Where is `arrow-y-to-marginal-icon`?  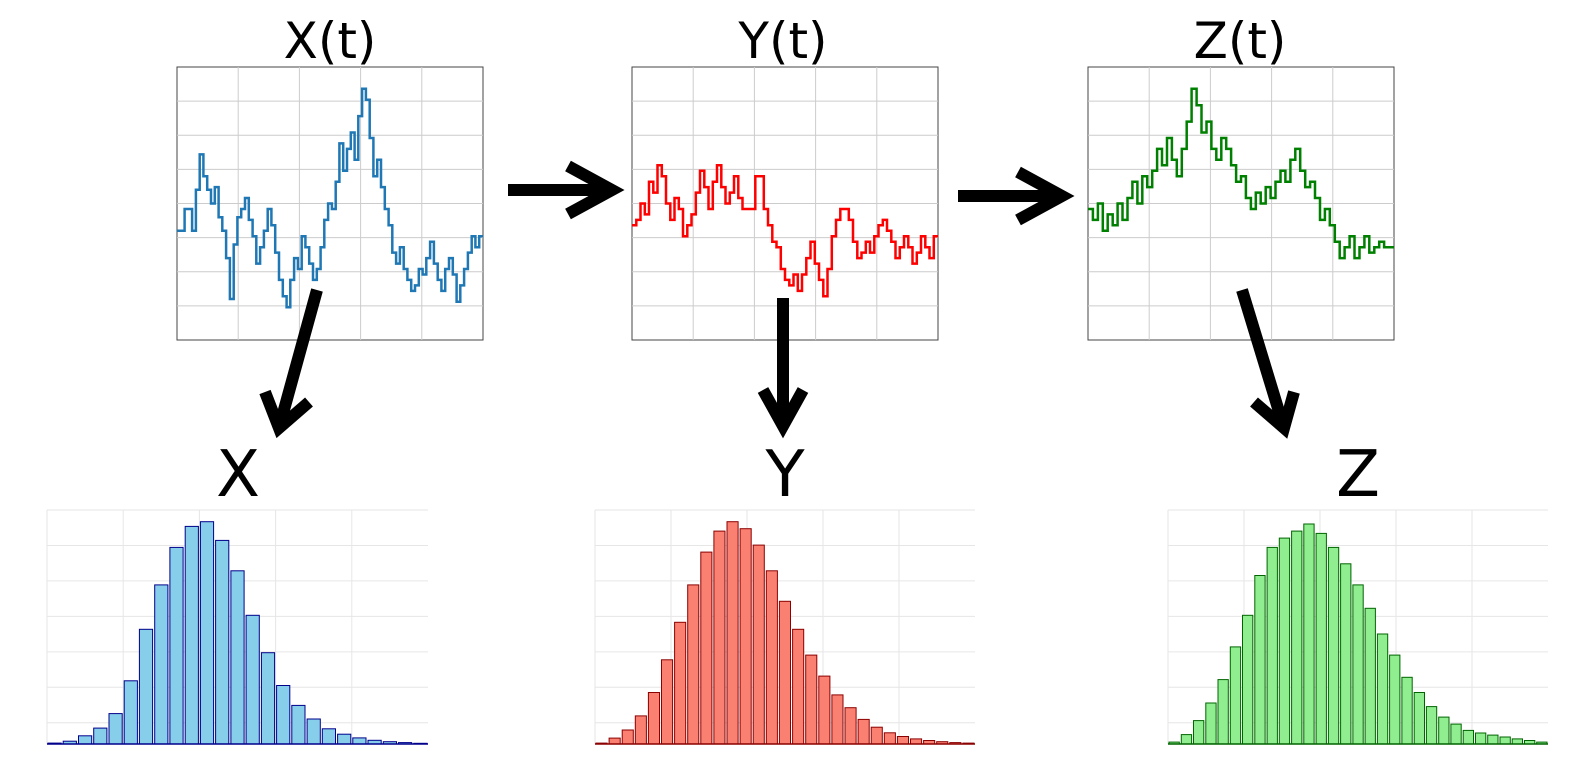
arrow-y-to-marginal-icon is located at coordinates (783, 368).